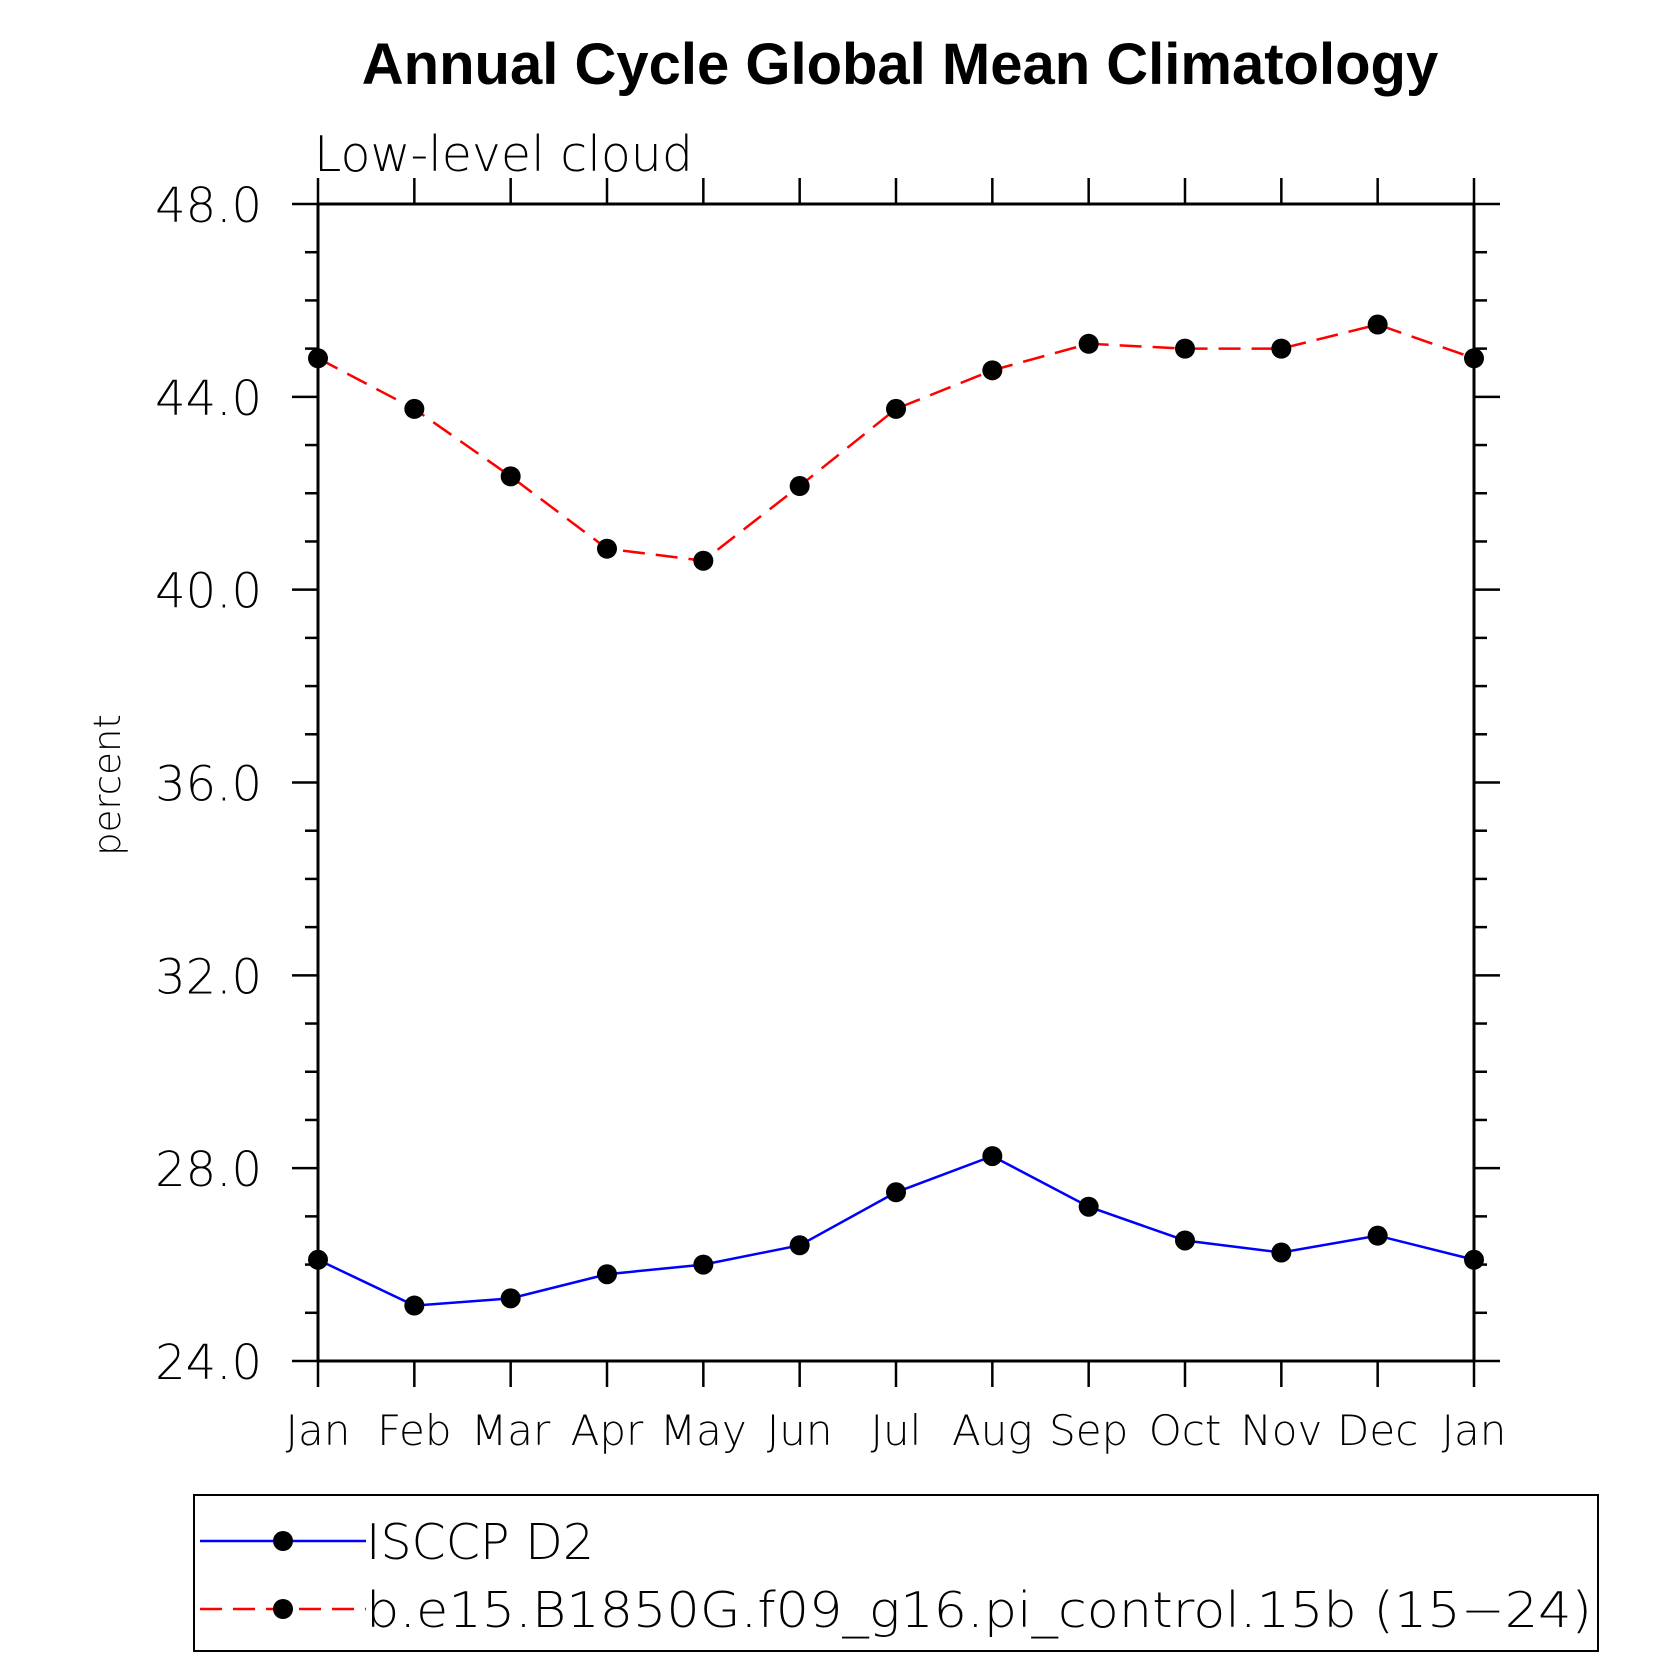  Describe the element at coordinates (1088, 1430) in the screenshot. I see `x-tick-label: Sep` at that location.